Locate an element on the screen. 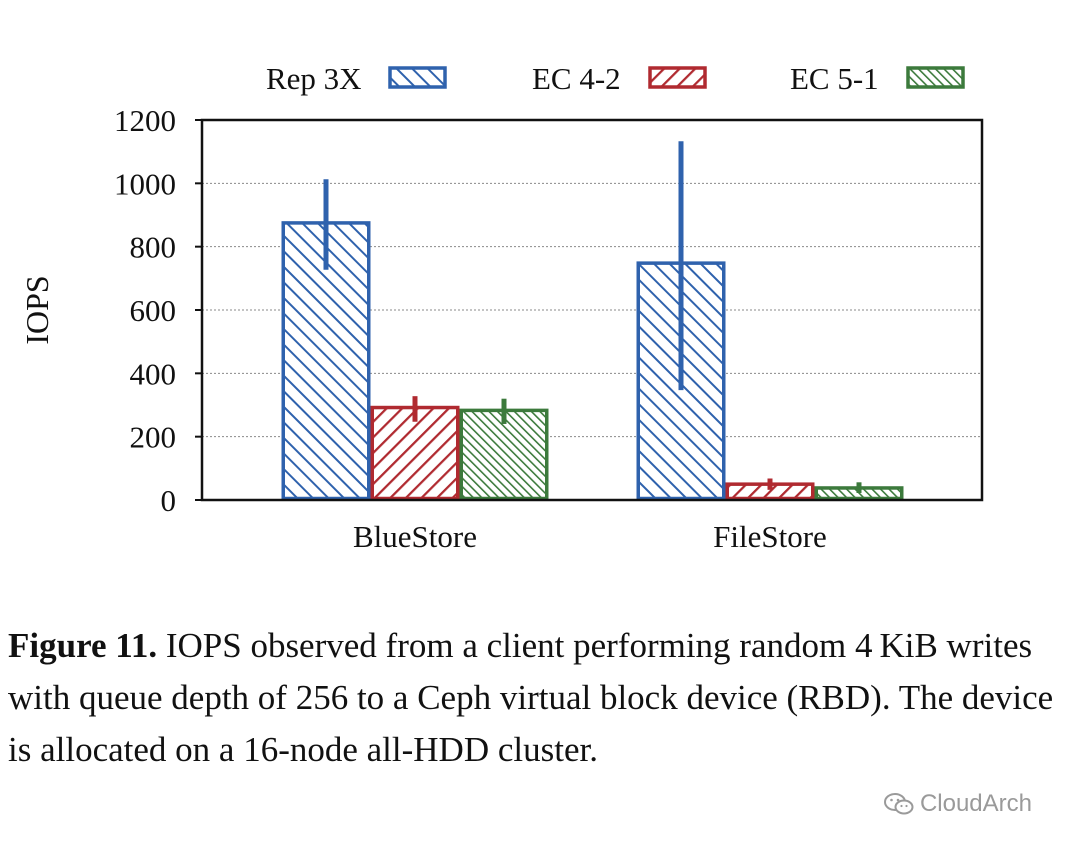  legend-label: EC 4-2 is located at coordinates (576, 78).